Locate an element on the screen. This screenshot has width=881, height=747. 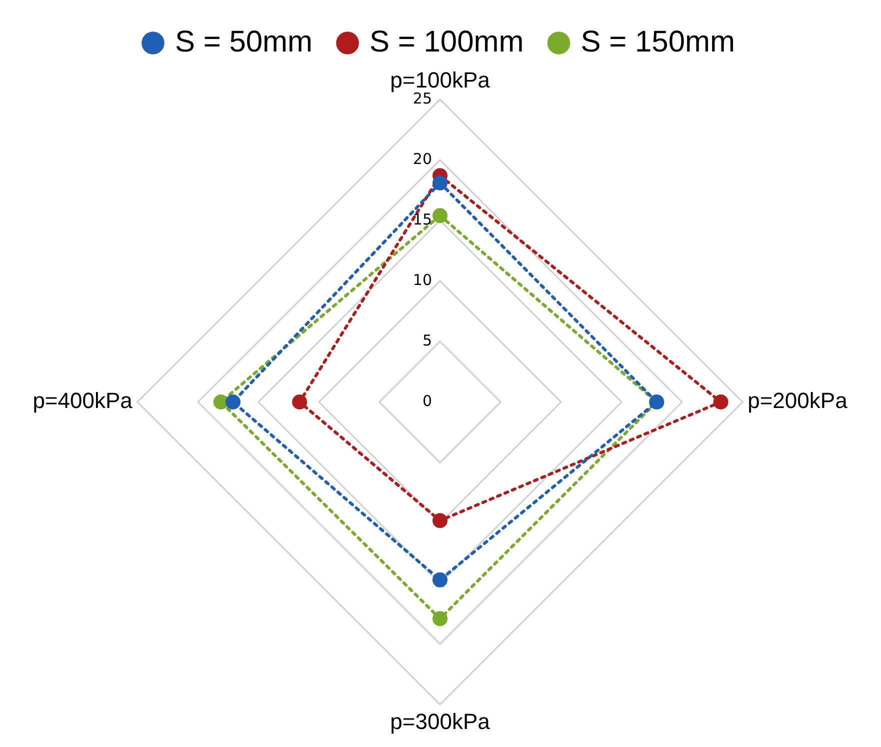
spoke-label: p=400kPa is located at coordinates (83, 401).